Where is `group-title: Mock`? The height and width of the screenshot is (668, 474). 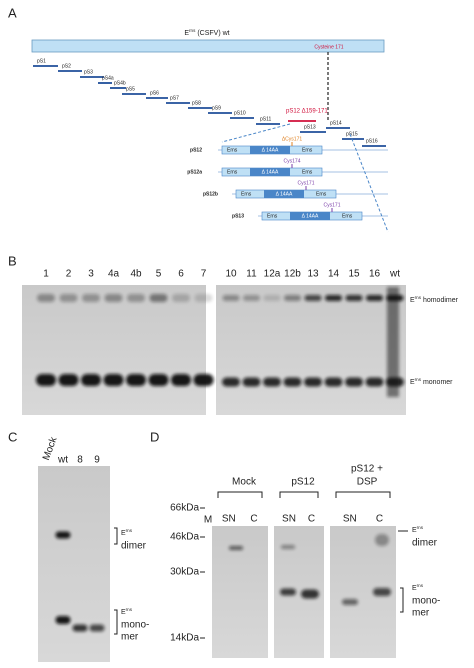 group-title: Mock is located at coordinates (244, 482).